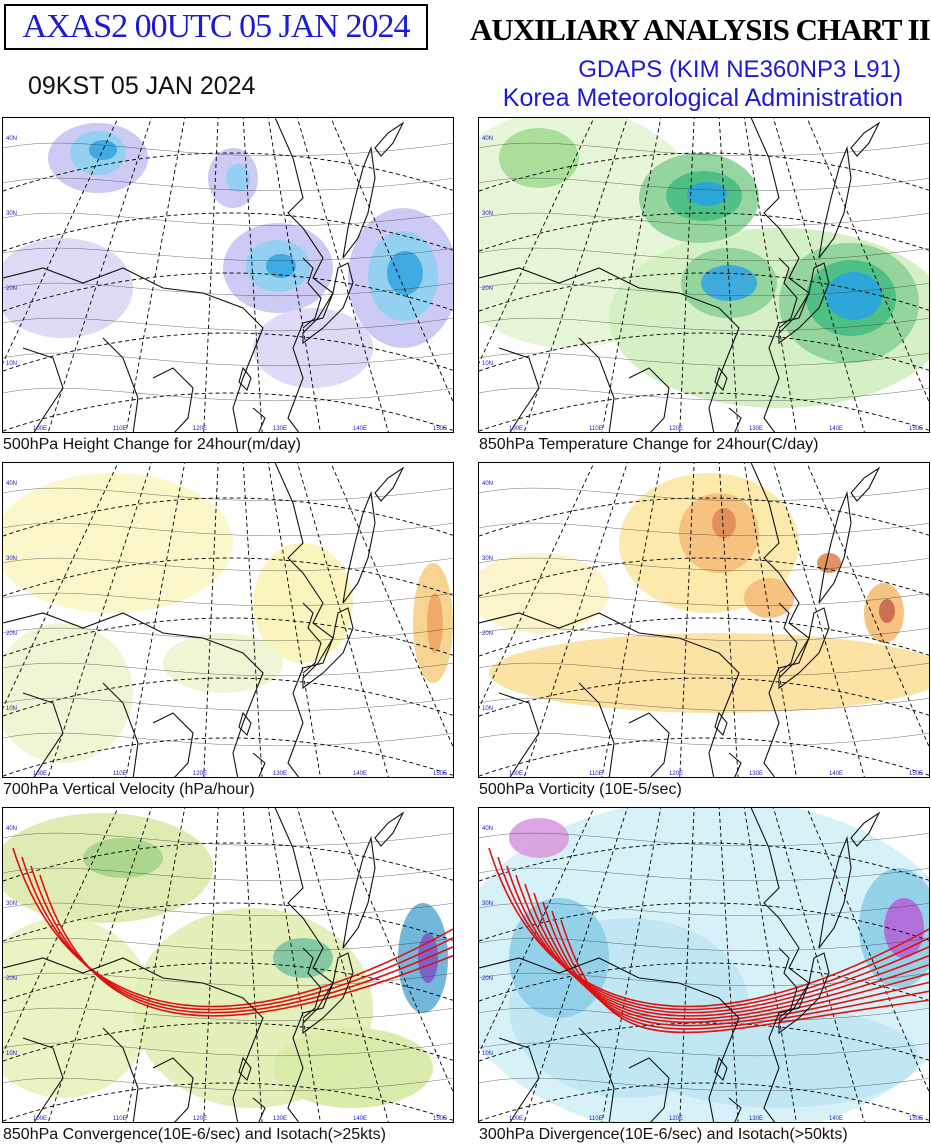  Describe the element at coordinates (836, 429) in the screenshot. I see `longitude-label: 140E` at that location.